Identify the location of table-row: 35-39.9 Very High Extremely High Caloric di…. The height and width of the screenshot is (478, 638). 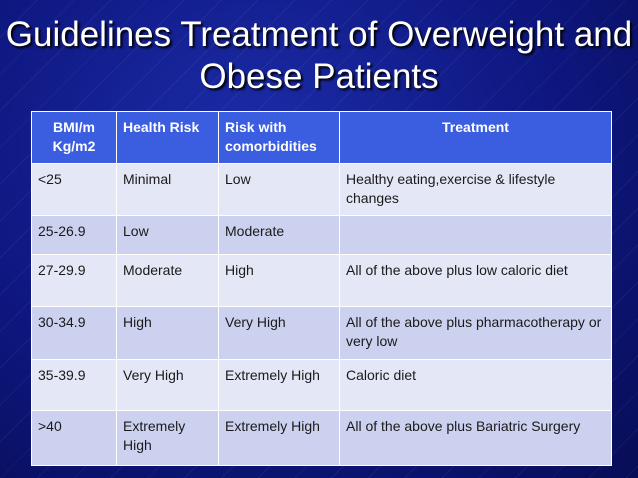
(321, 385).